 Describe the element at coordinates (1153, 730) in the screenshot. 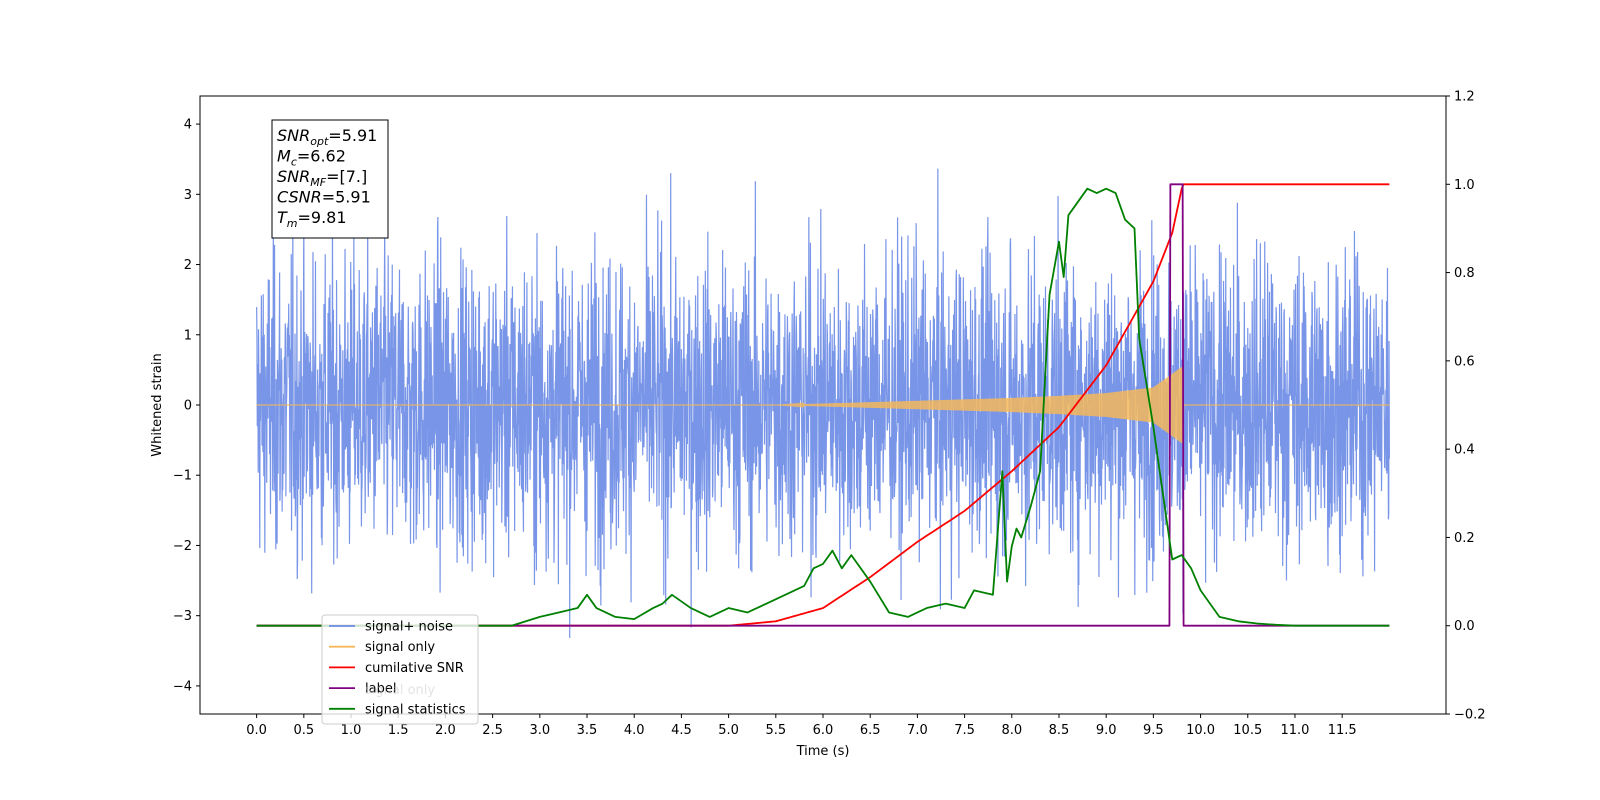

I see `x-tick-label: 9.5` at that location.